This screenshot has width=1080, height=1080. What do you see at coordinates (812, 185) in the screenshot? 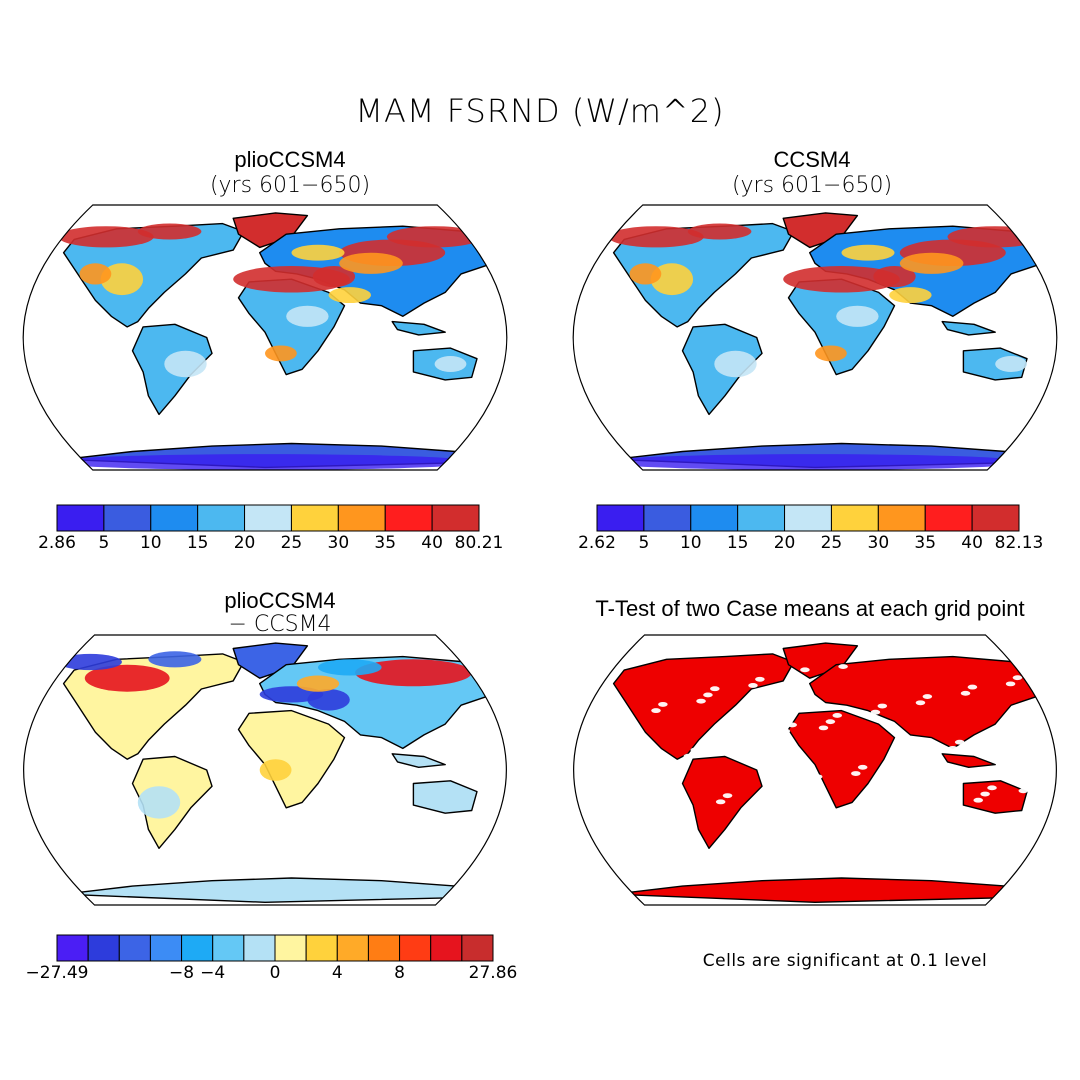
I see `panel-subtitle-ccsm4: (yrs 601−650)` at bounding box center [812, 185].